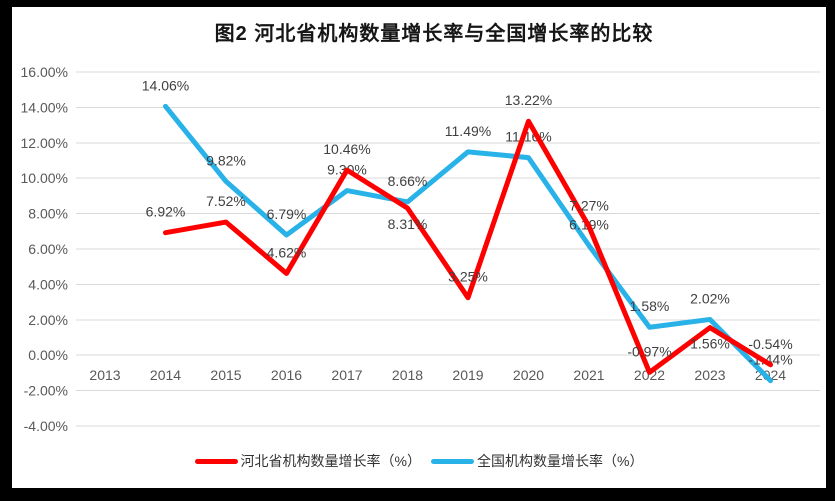 The width and height of the screenshot is (835, 501). Describe the element at coordinates (225, 375) in the screenshot. I see `svg-text: 2015` at that location.